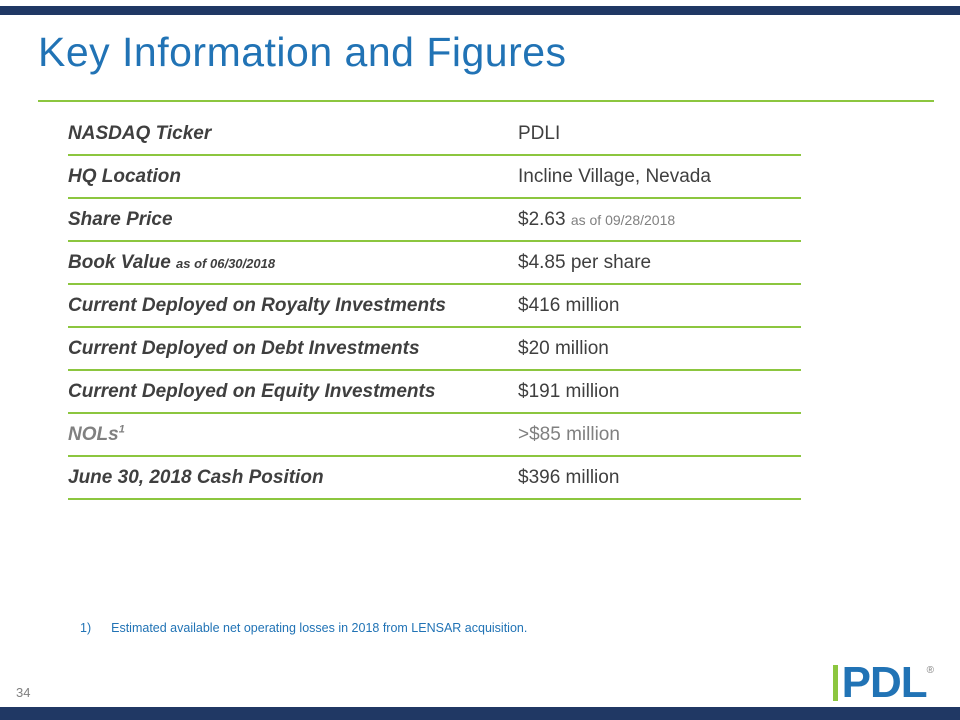  What do you see at coordinates (659, 134) in the screenshot?
I see `row-value: PDLI` at bounding box center [659, 134].